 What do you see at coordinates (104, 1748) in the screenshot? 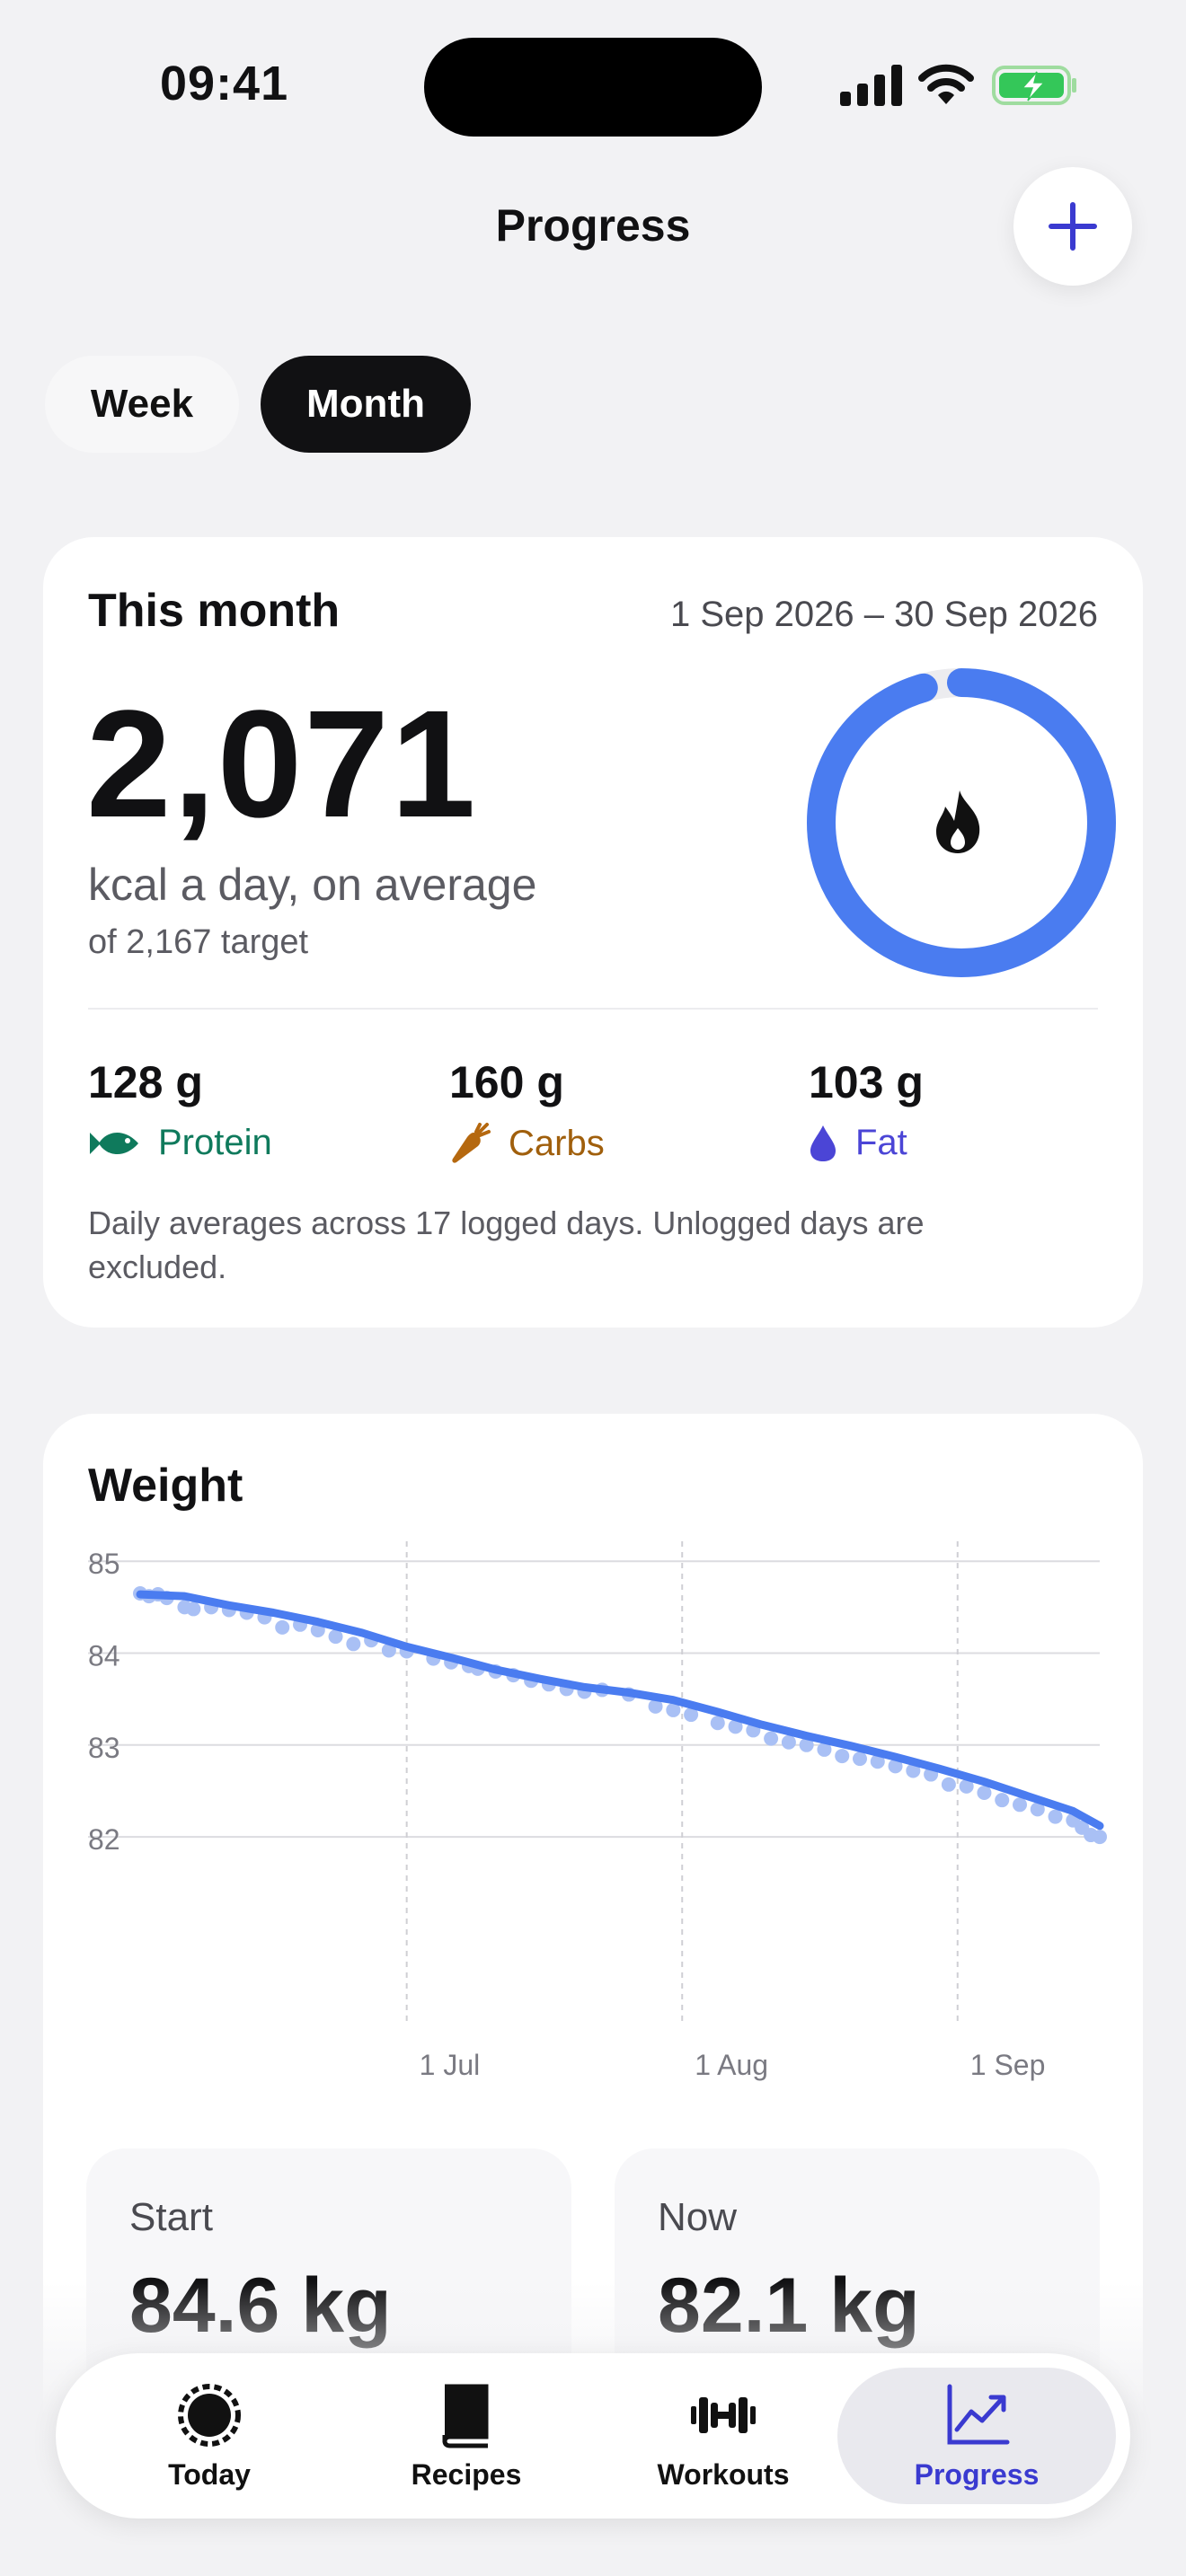
I see `y-tick-label: 83` at bounding box center [104, 1748].